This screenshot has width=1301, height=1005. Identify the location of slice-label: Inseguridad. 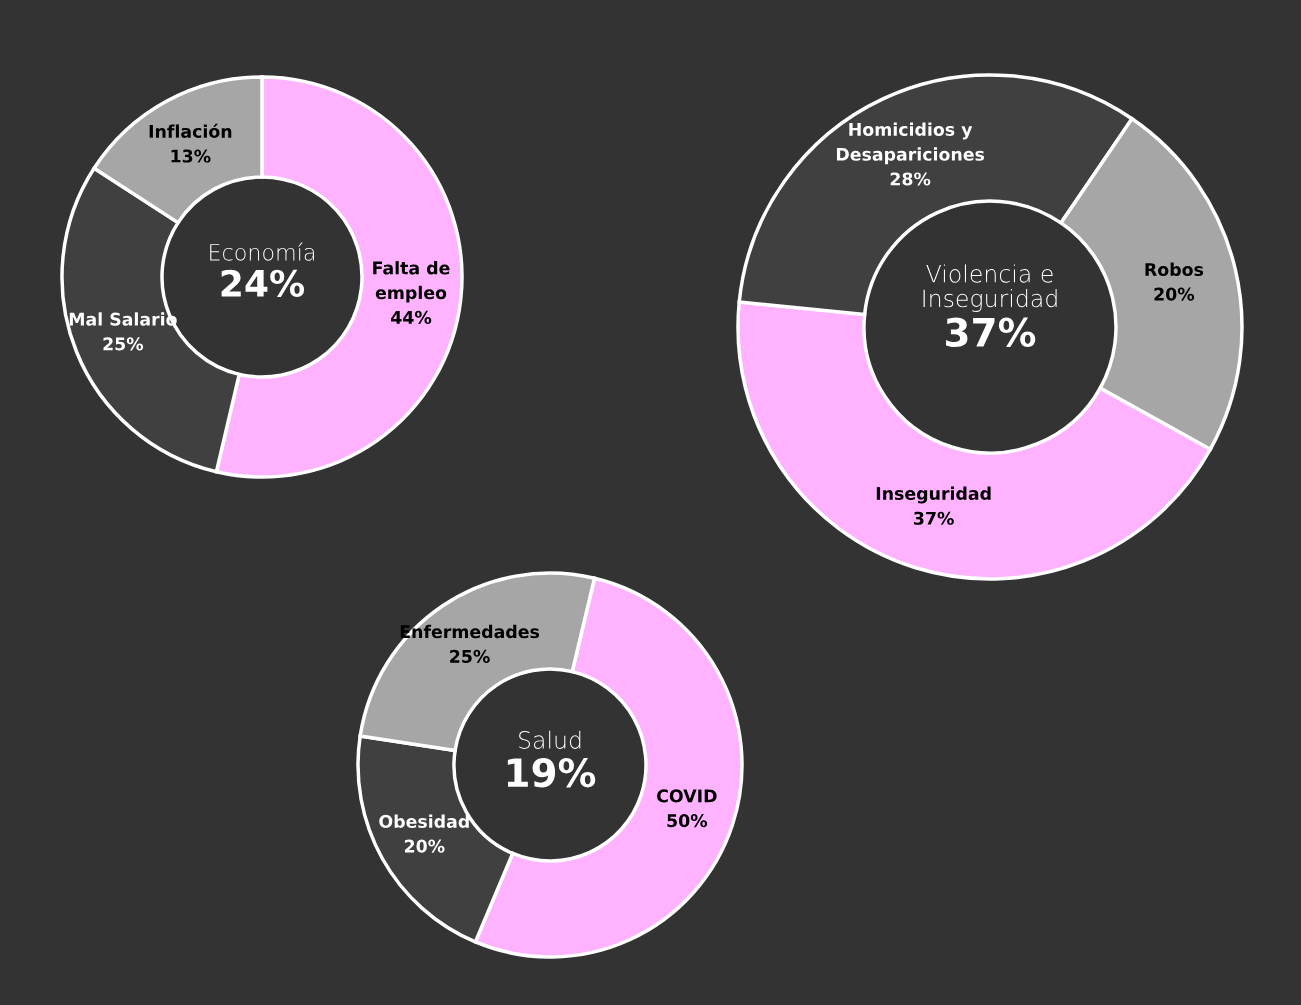
(933, 495).